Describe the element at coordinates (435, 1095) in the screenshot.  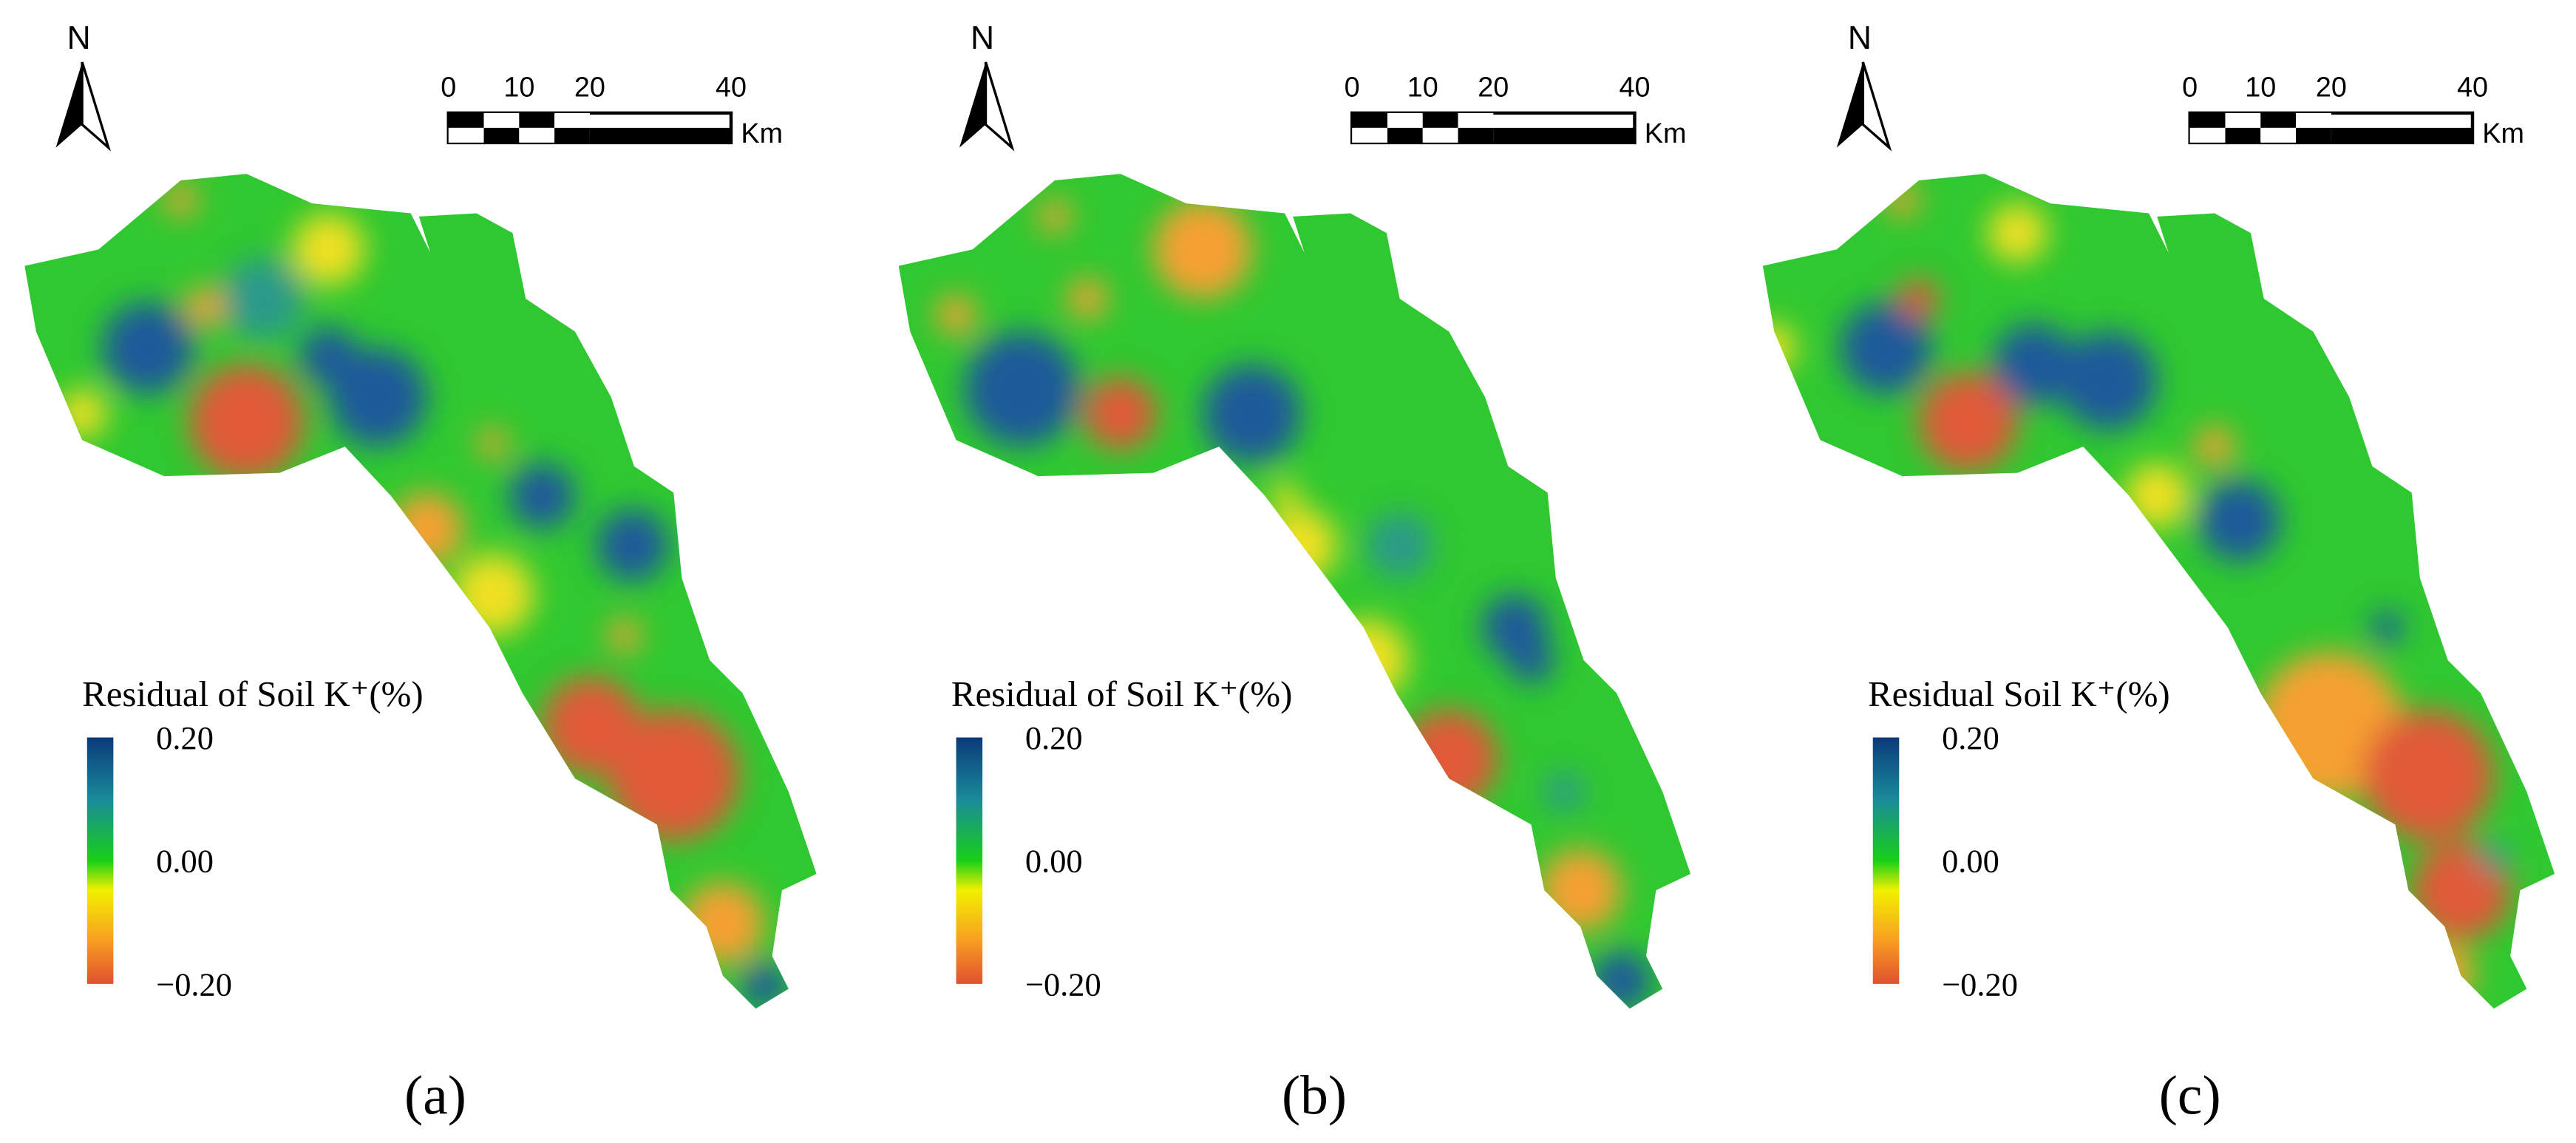
I see `panel-label: (a)` at that location.